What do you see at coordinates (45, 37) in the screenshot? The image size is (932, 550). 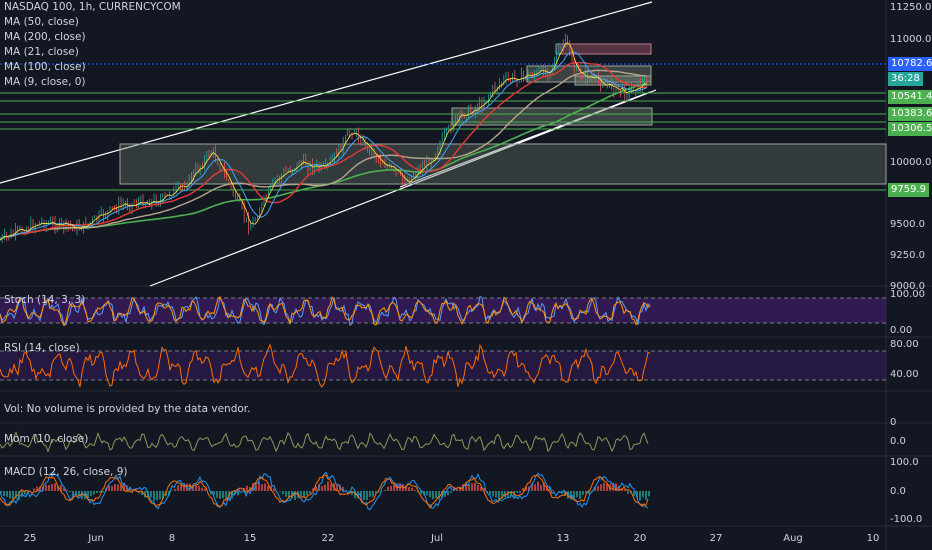 I see `indicator-ma-200: MA (200, close)` at bounding box center [45, 37].